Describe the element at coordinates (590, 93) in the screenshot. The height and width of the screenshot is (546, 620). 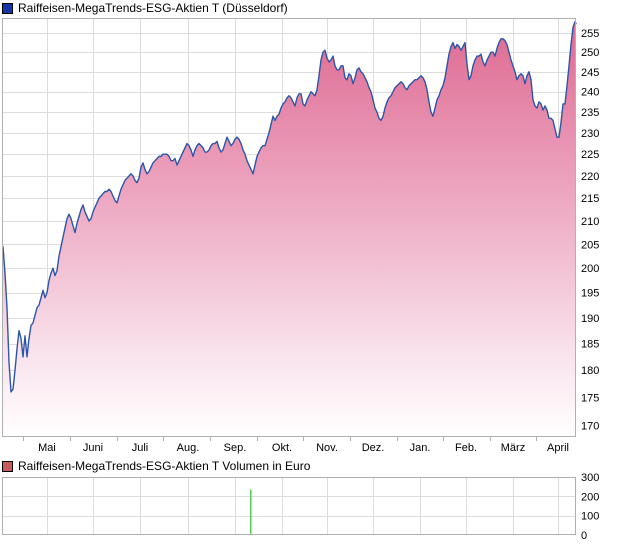
I see `price-y-tick-label: 240` at that location.